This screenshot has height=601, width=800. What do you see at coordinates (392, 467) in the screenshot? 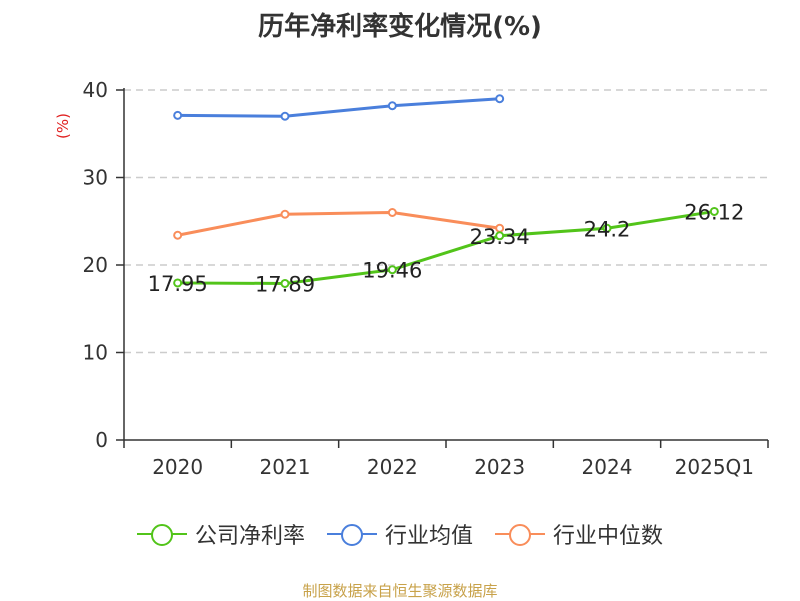
I see `x-tick-label: 2022` at bounding box center [392, 467].